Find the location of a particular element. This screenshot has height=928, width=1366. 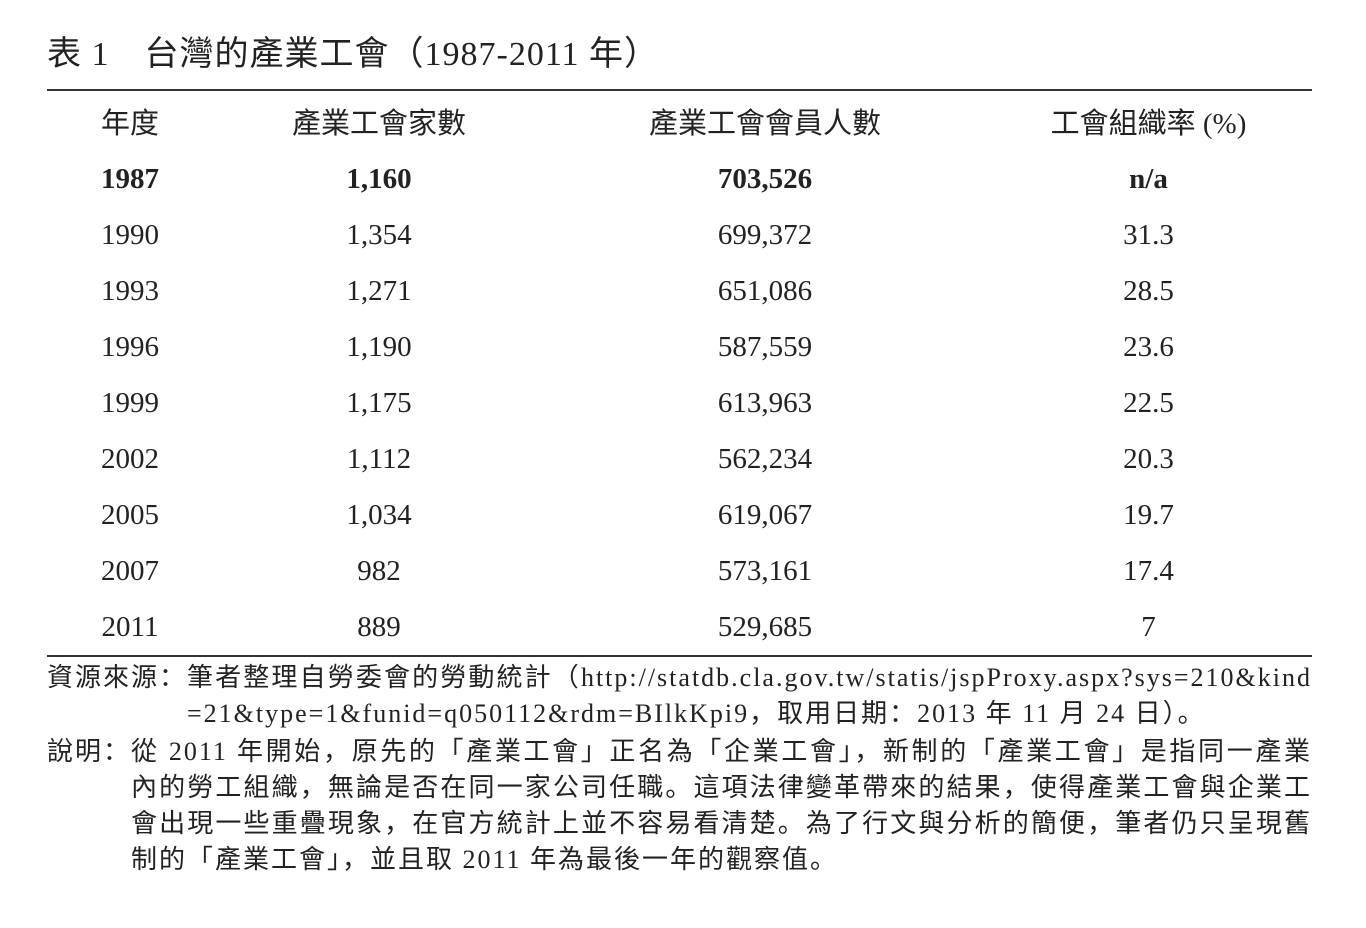

table-row: 2005 1,034 619,067 19.7 is located at coordinates (679, 515).